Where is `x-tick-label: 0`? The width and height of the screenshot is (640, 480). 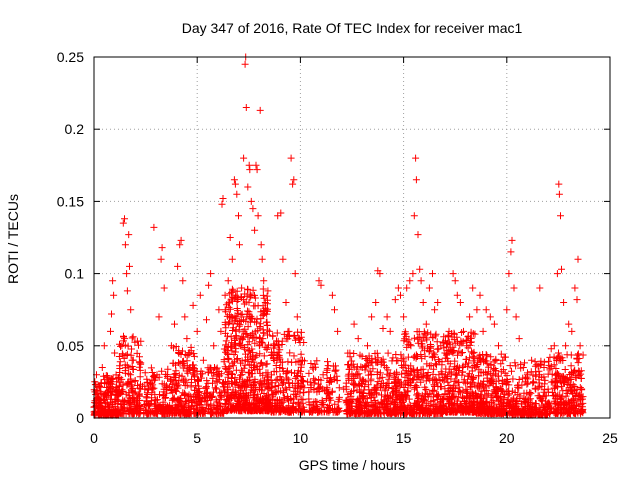 x-tick-label: 0 is located at coordinates (94, 438).